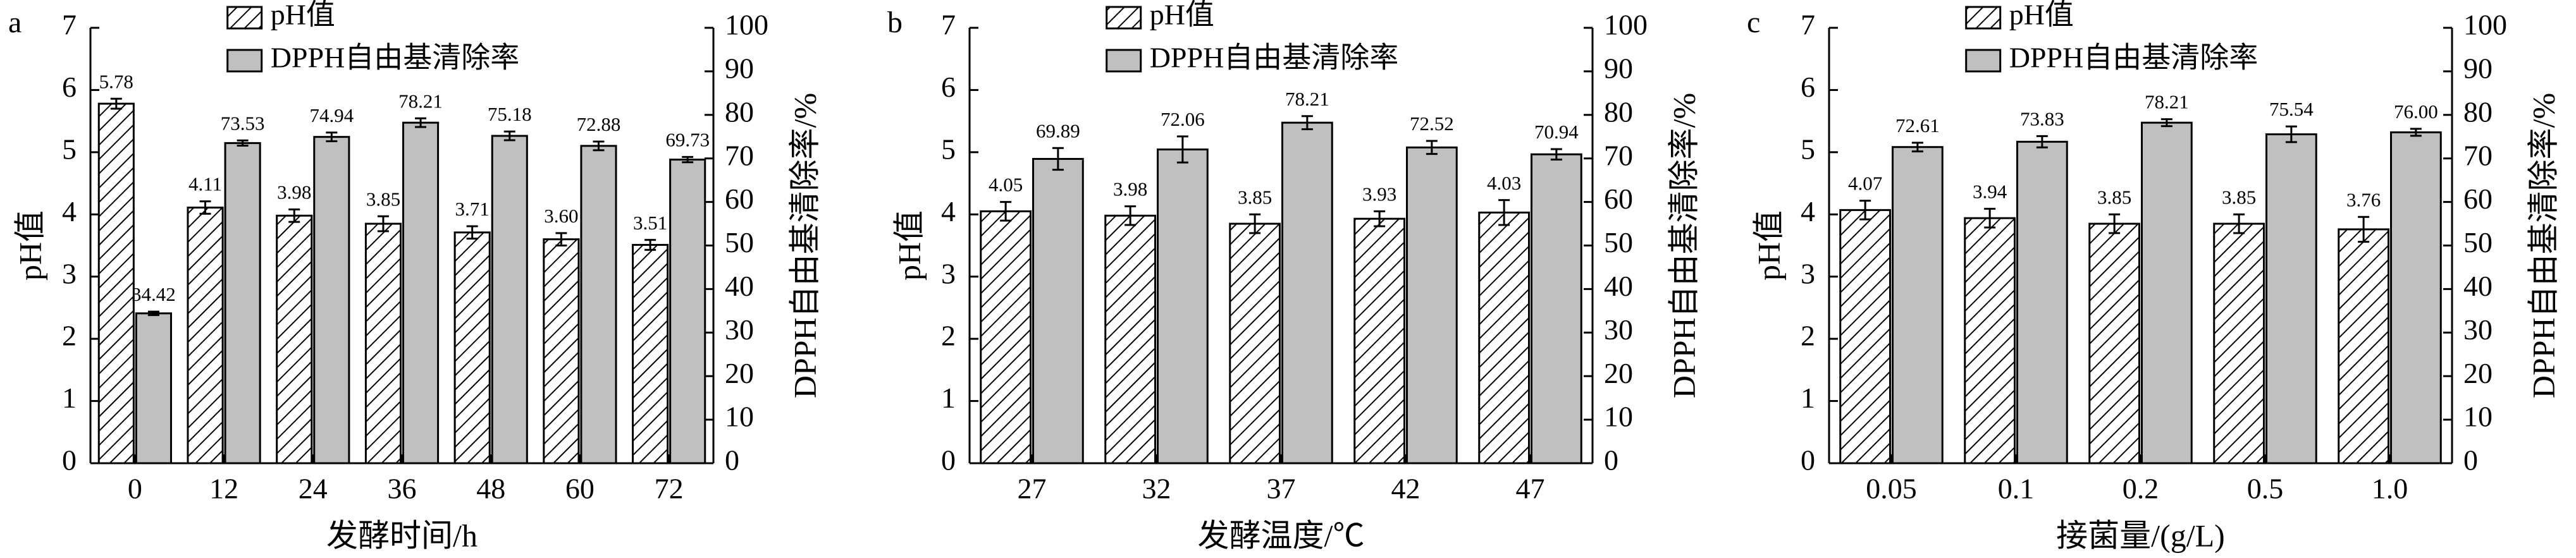  I want to click on y2-tick-label: 40, so click(739, 286).